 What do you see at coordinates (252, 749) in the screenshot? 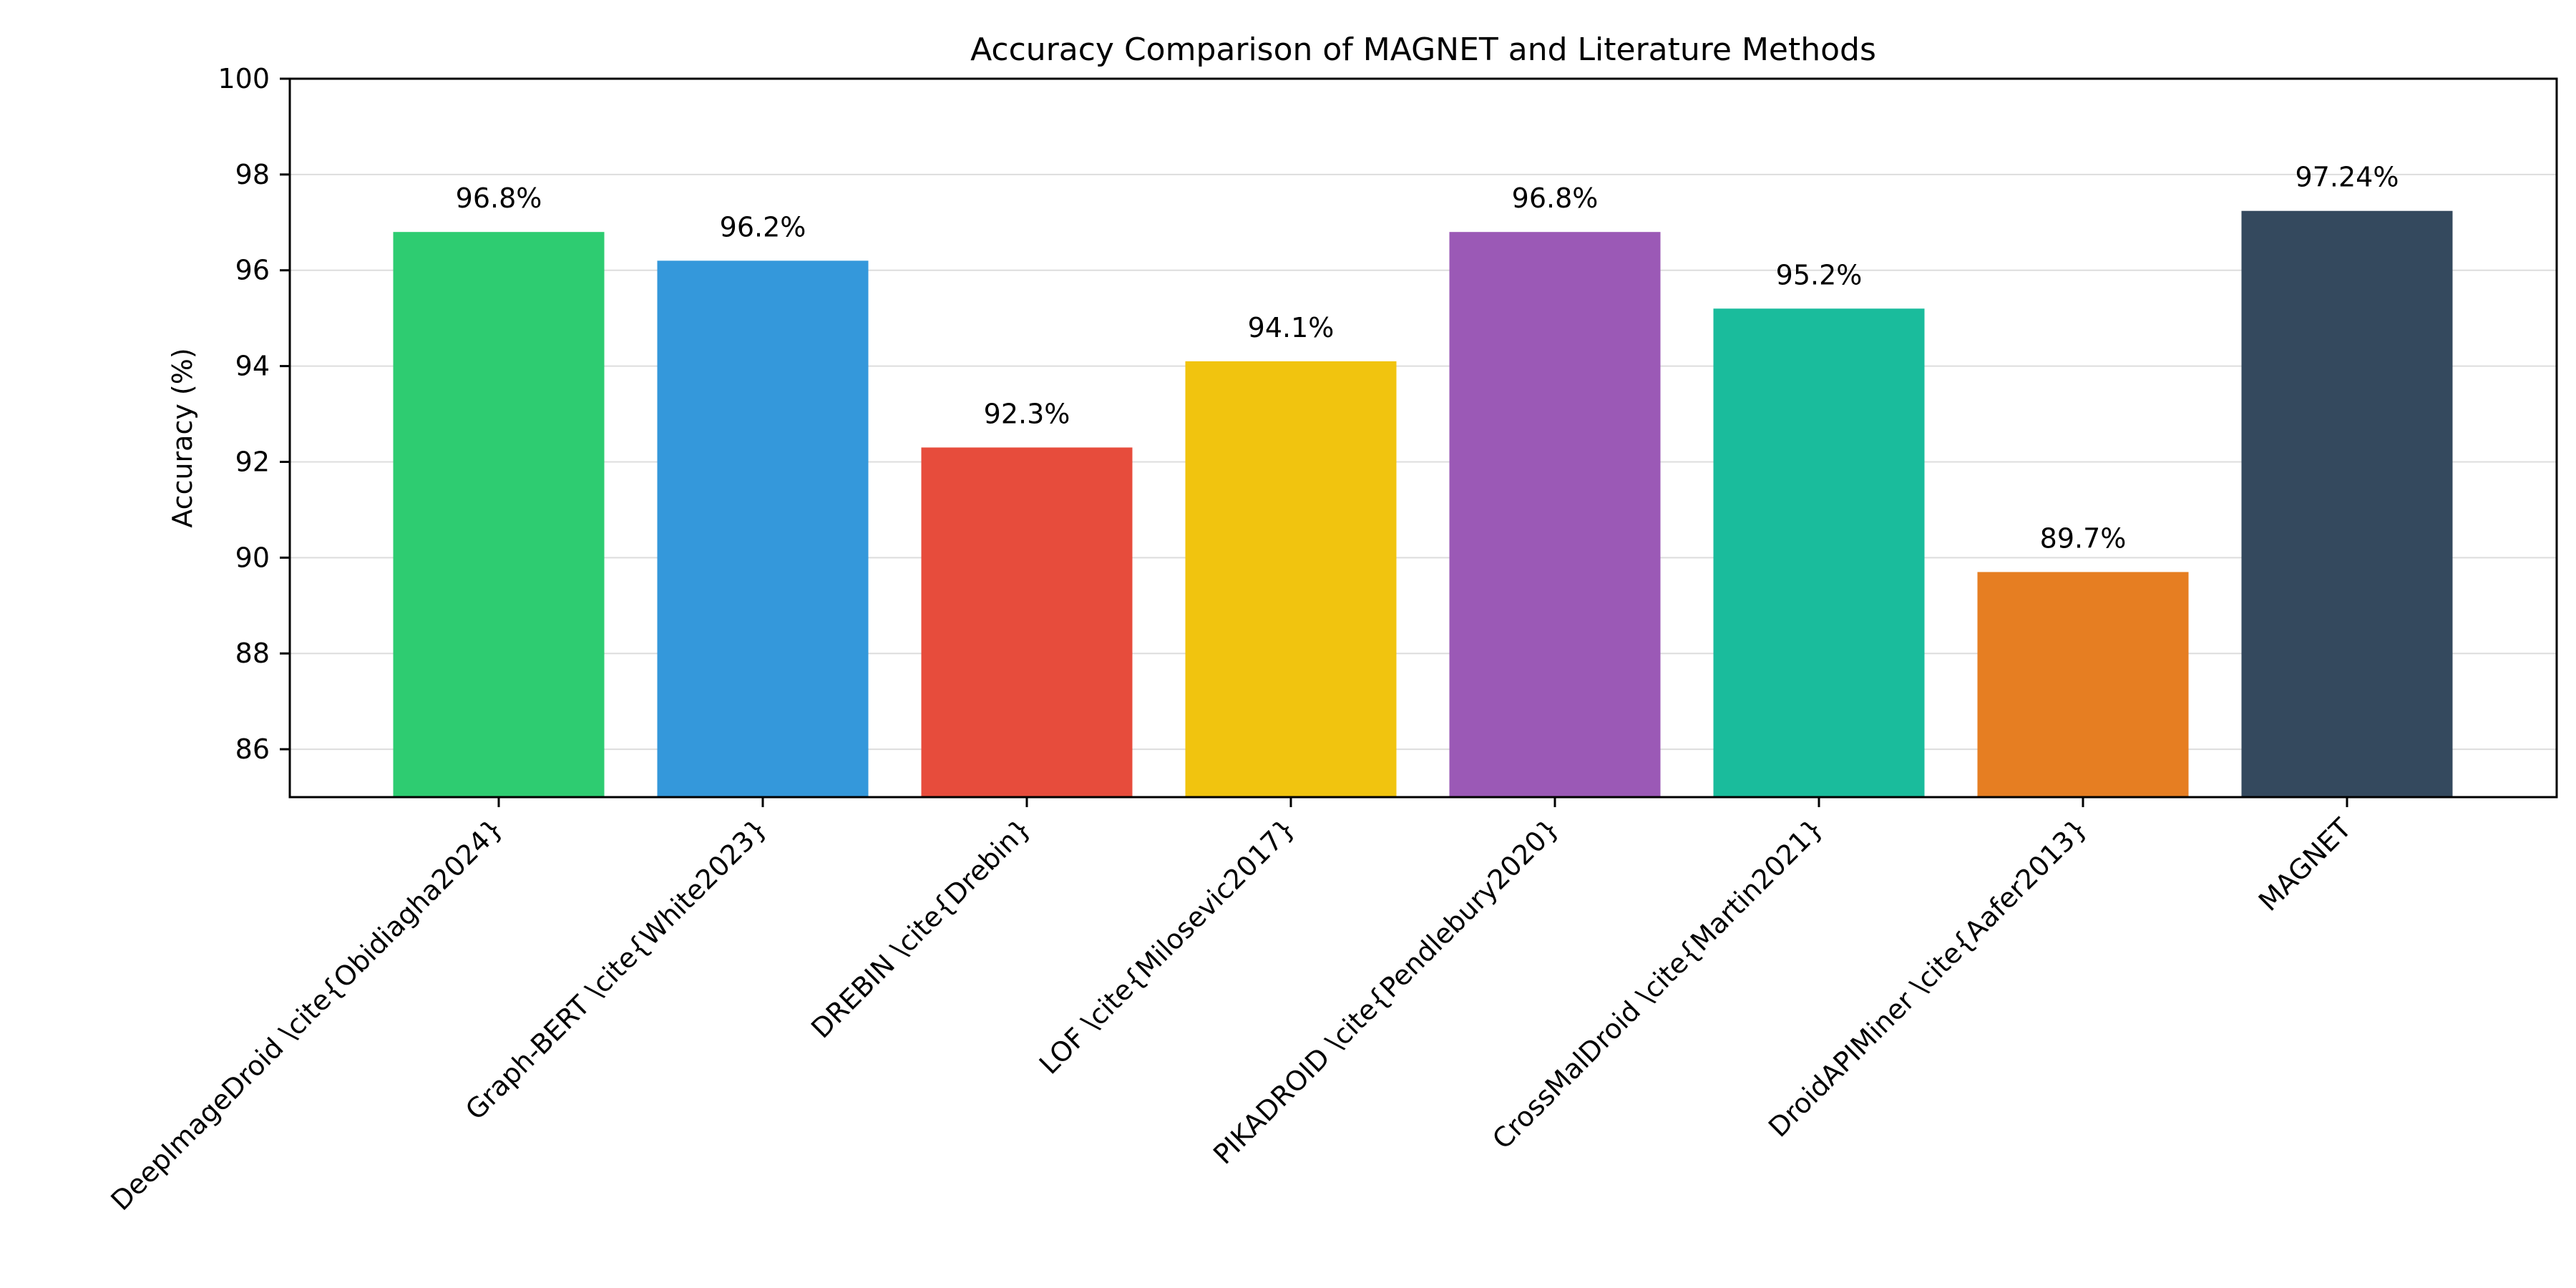
I see `y-tick-label: 86` at bounding box center [252, 749].